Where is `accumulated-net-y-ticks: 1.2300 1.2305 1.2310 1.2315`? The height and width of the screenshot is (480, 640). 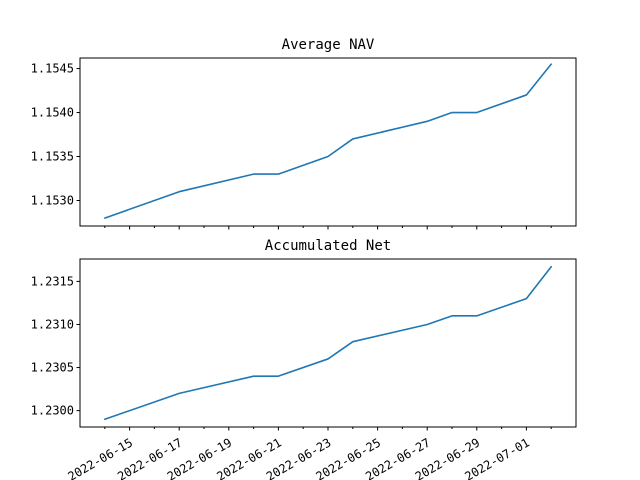 accumulated-net-y-ticks: 1.2300 1.2305 1.2310 1.2315 is located at coordinates (55, 346).